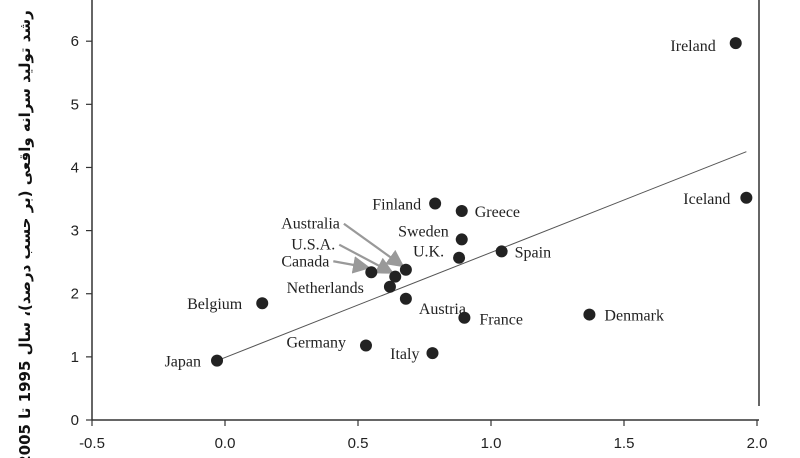  I want to click on y-tick-label: 4, so click(75, 167).